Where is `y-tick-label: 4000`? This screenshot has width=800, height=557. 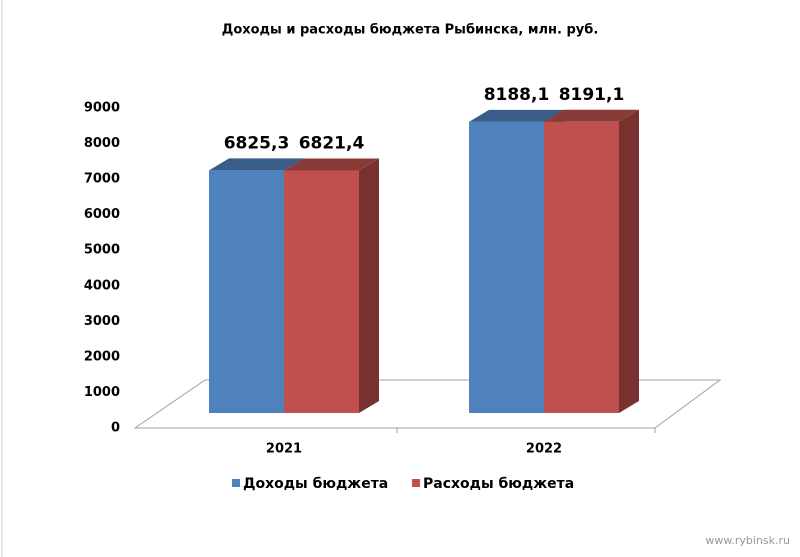 y-tick-label: 4000 is located at coordinates (102, 285).